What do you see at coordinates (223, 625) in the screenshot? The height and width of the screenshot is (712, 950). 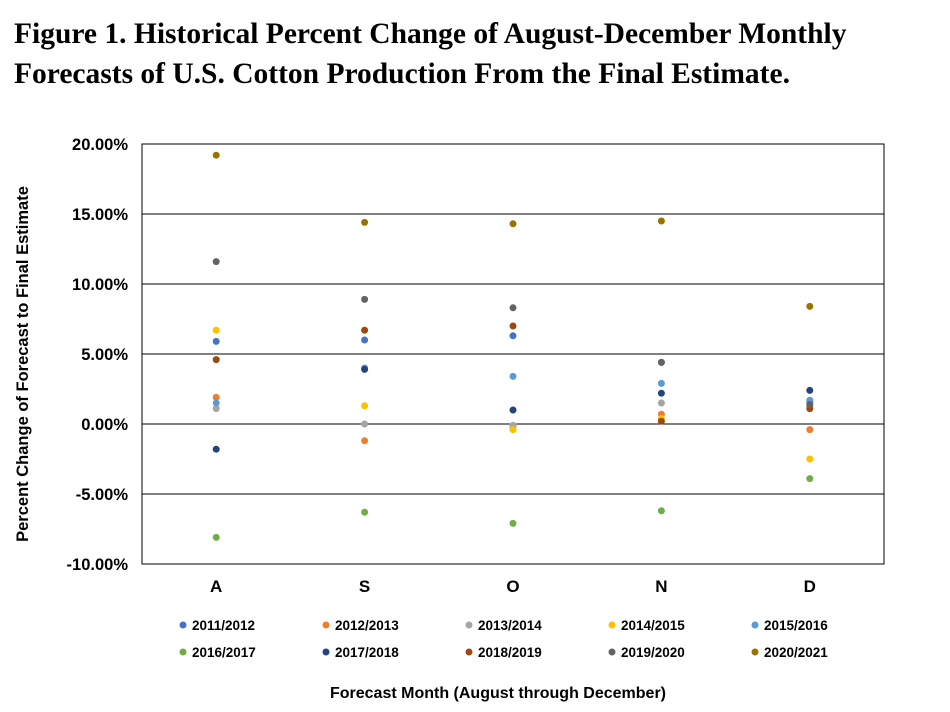 I see `legend-label: 2011/2012` at bounding box center [223, 625].